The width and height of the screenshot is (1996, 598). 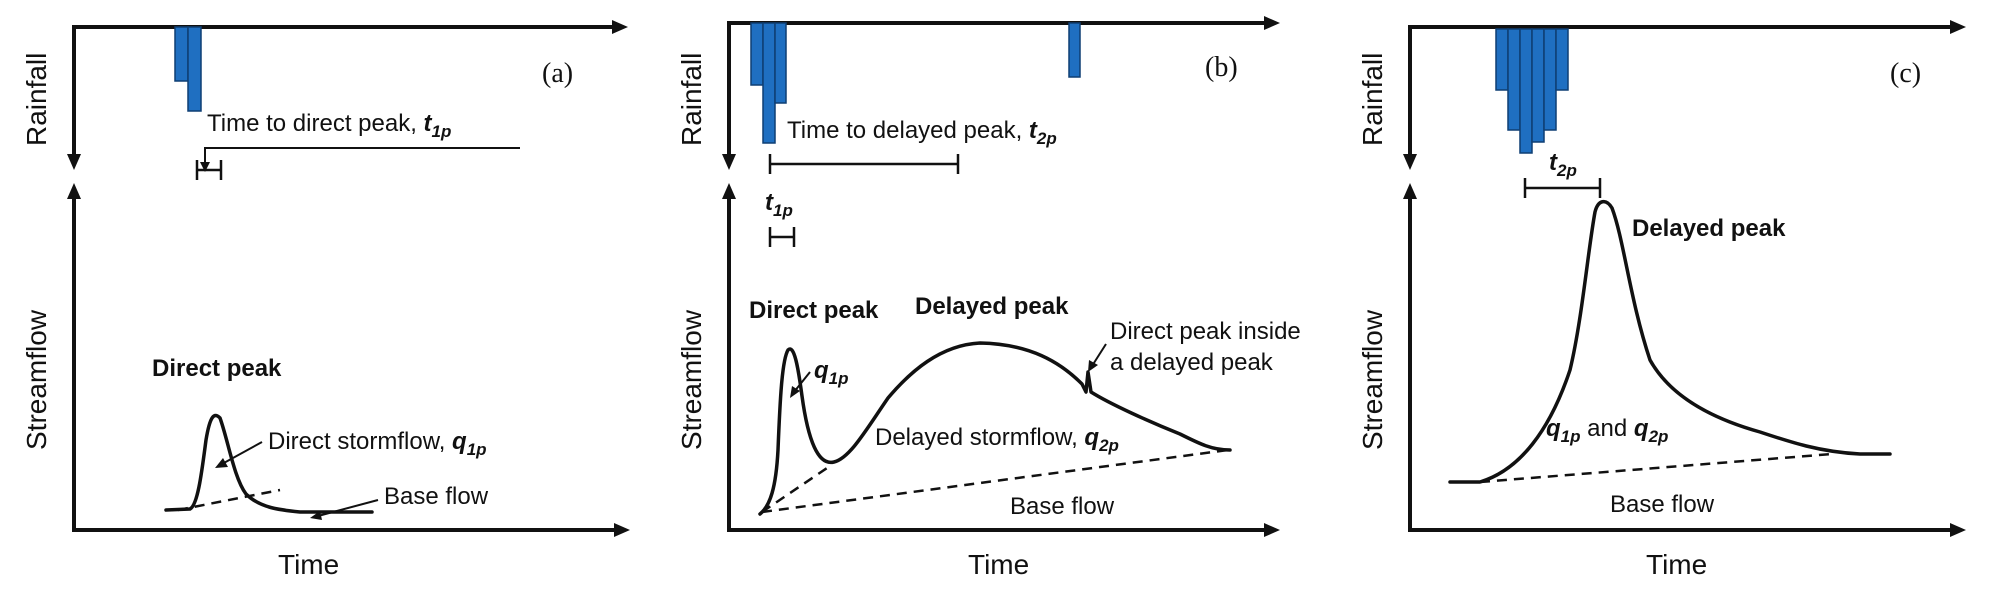 I want to click on inside-peak-label-line1: Direct peak inside, so click(x=1205, y=331).